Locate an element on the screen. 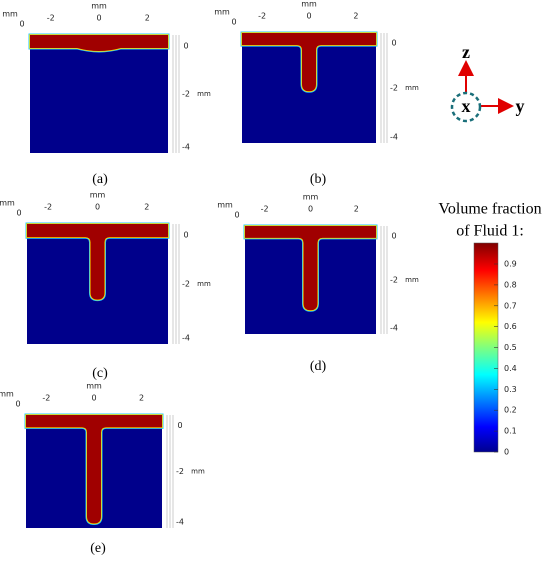 Image resolution: width=550 pixels, height=561 pixels. colorbar-tick-label: 0.1 is located at coordinates (510, 431).